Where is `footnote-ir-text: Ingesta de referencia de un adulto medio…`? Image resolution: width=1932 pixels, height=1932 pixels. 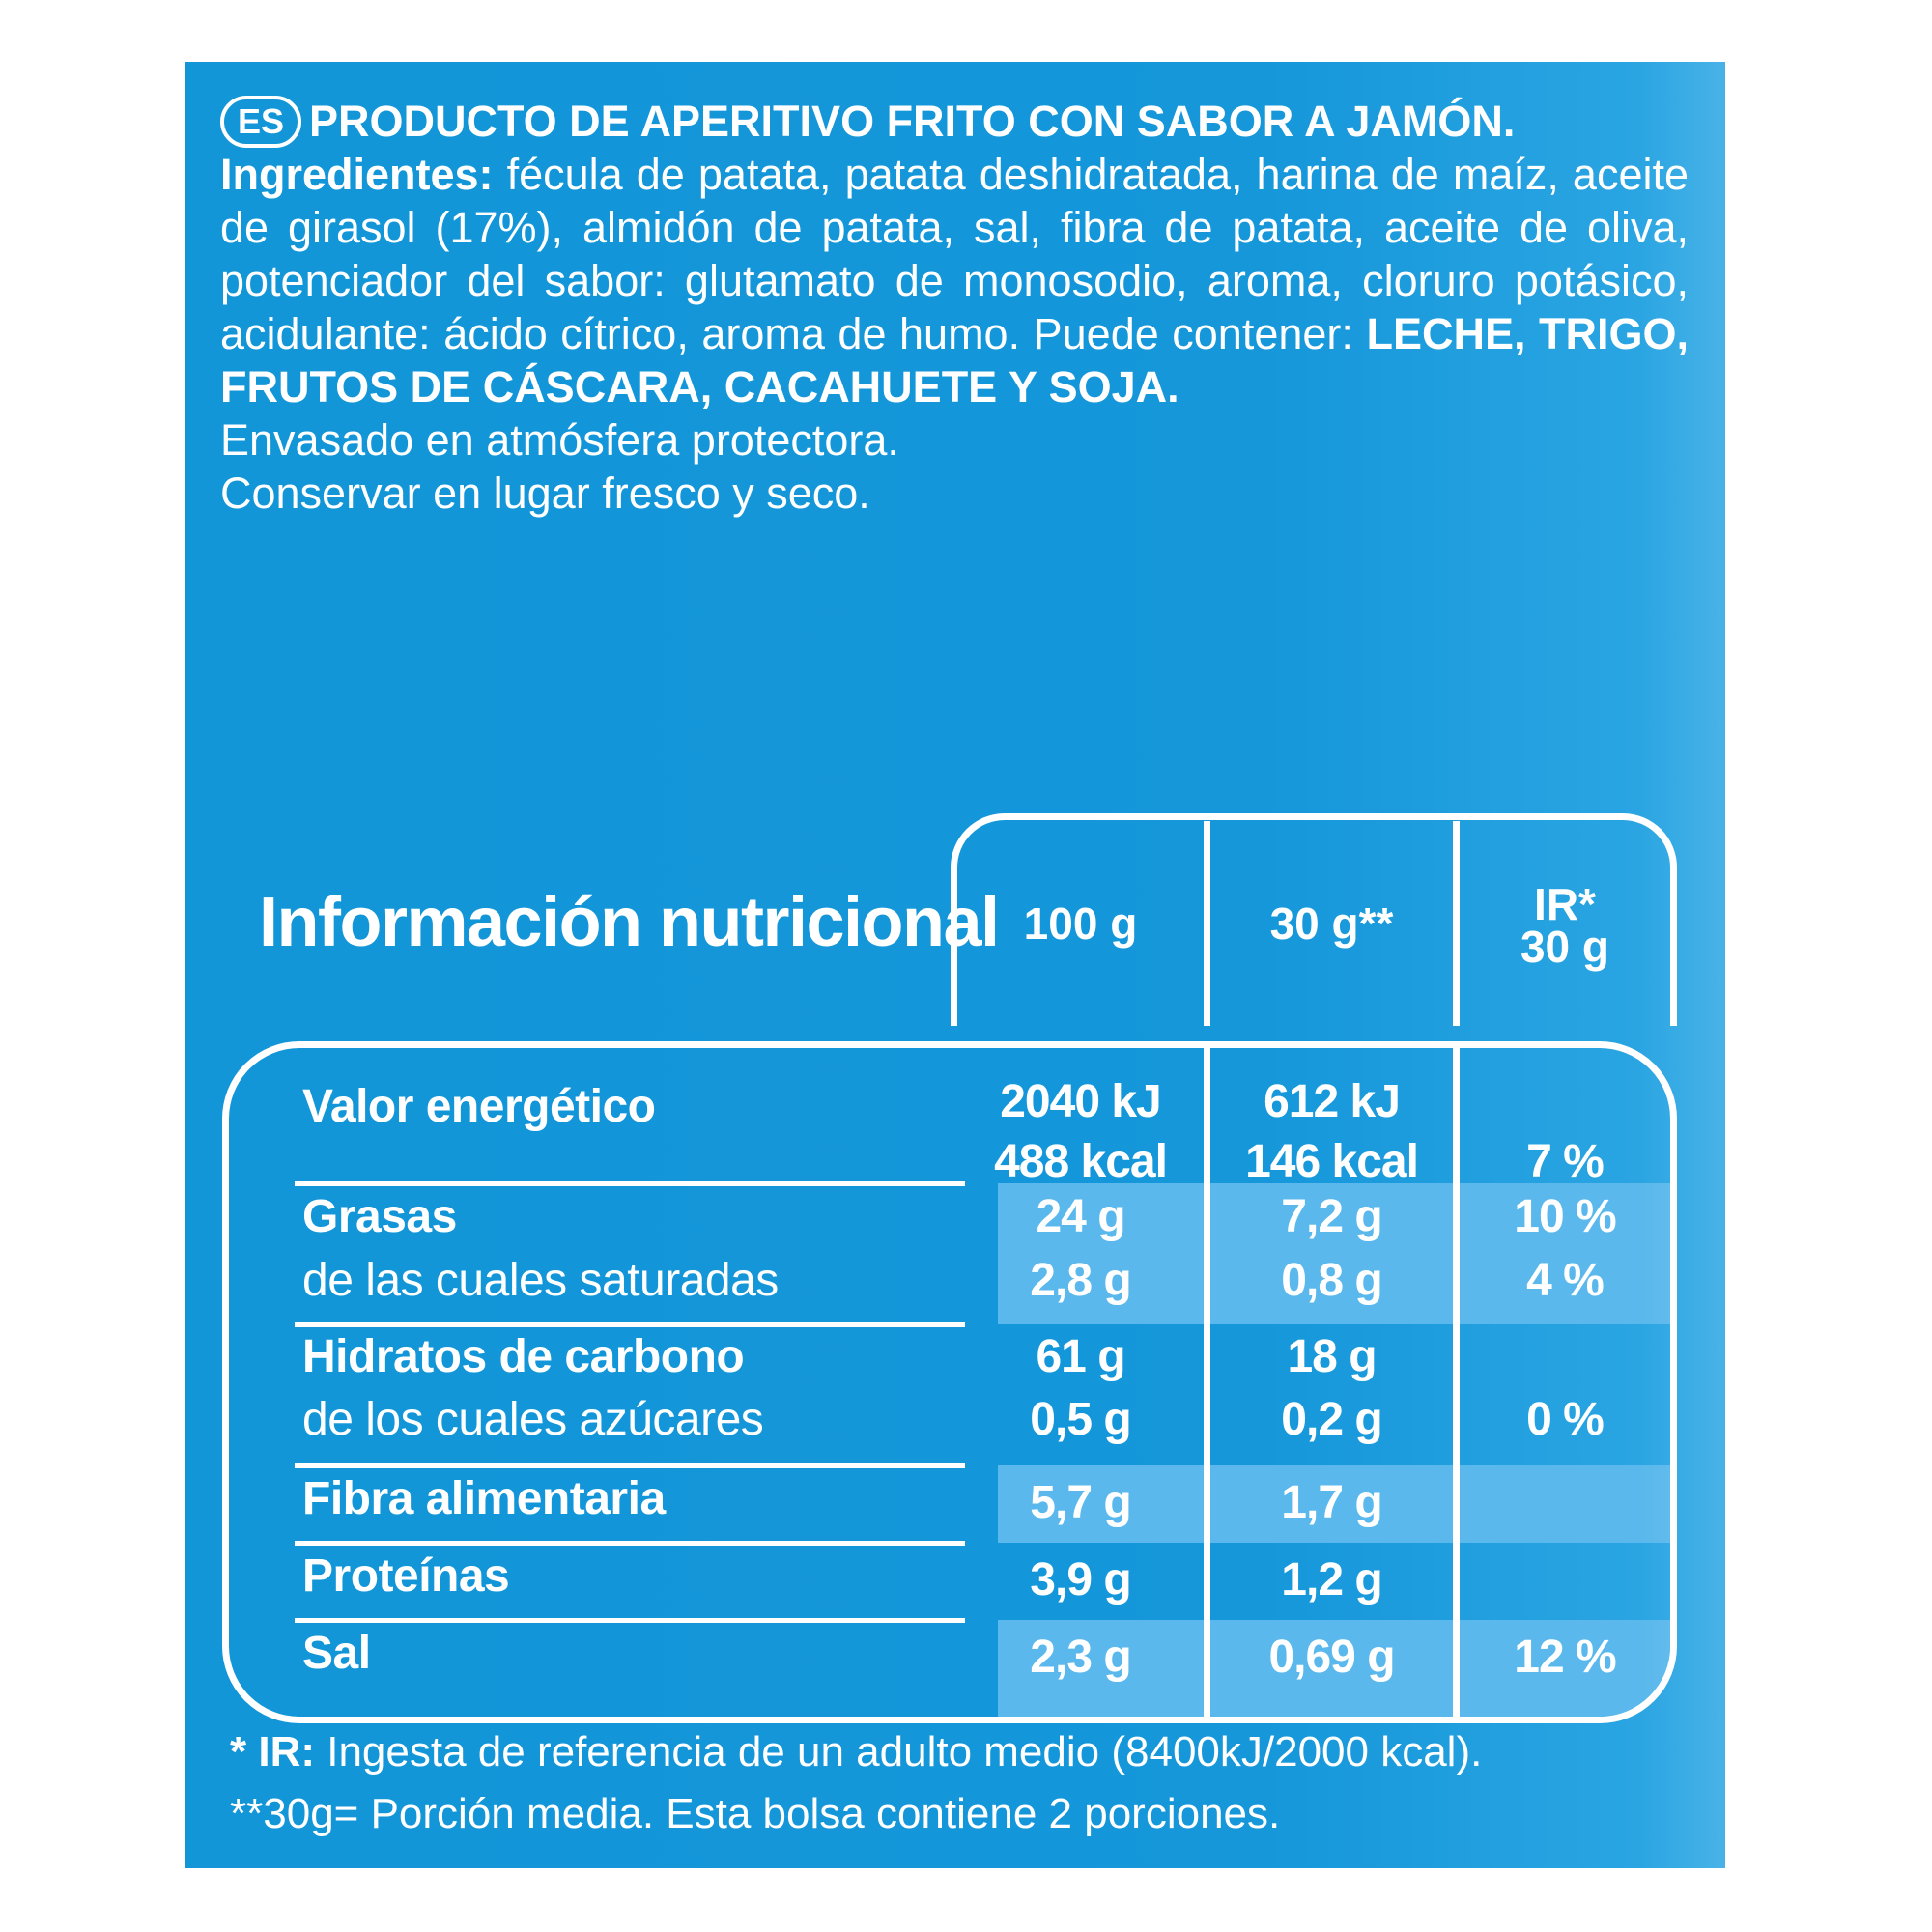 footnote-ir-text: Ingesta de referencia de un adulto medio… is located at coordinates (905, 1752).